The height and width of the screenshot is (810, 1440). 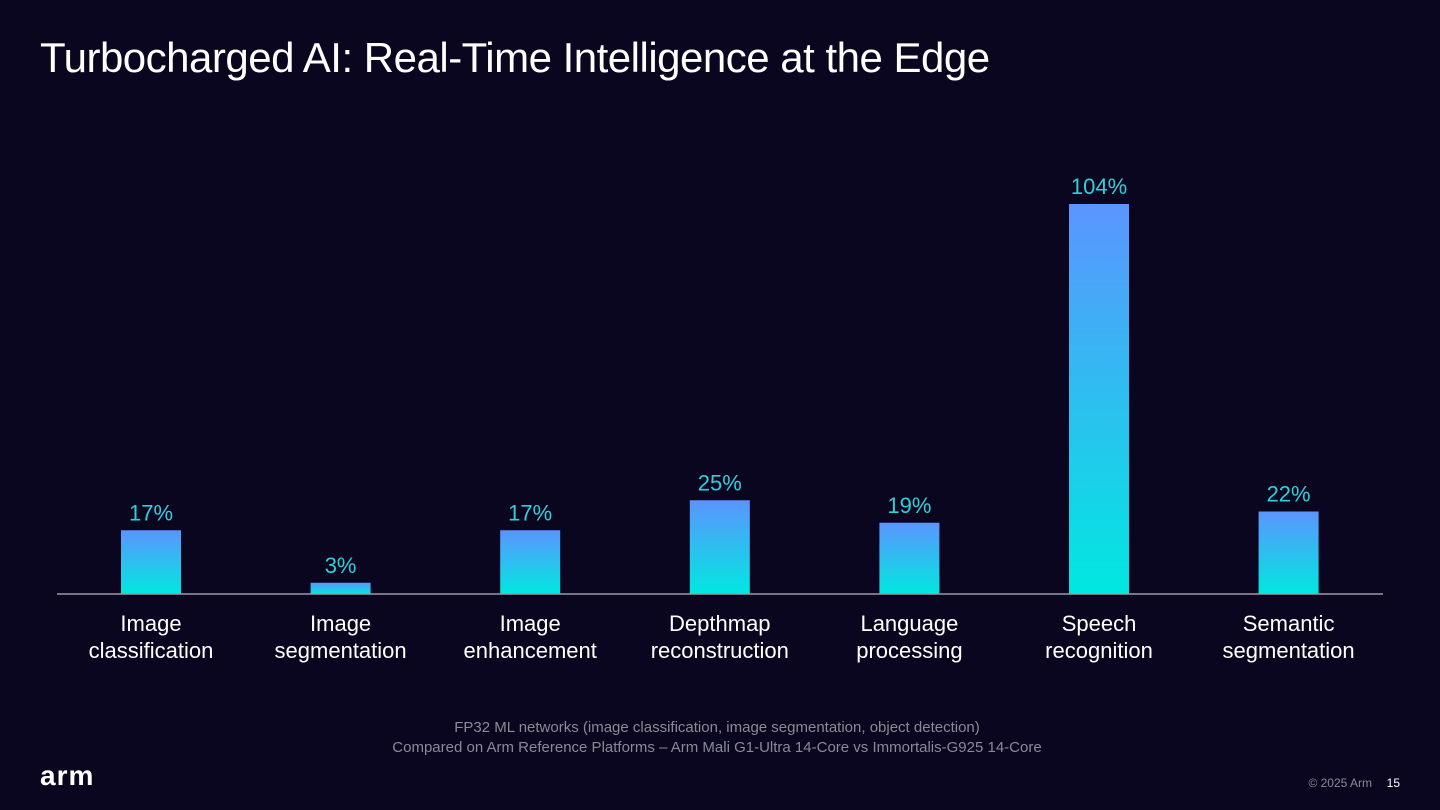 I want to click on category-label-0: Image classification, so click(x=151, y=637).